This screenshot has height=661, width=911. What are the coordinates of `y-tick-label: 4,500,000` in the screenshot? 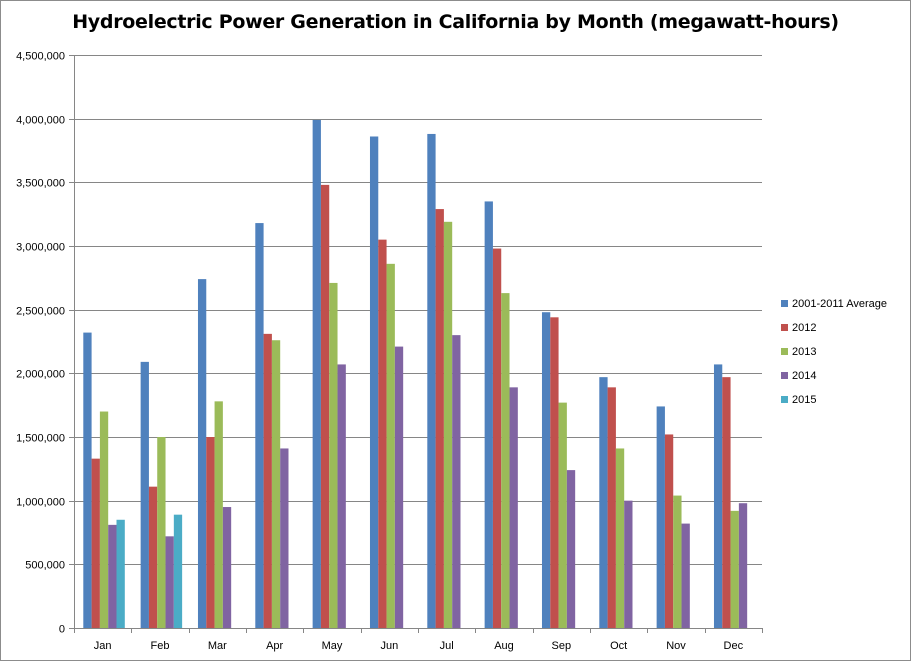 It's located at (40, 57).